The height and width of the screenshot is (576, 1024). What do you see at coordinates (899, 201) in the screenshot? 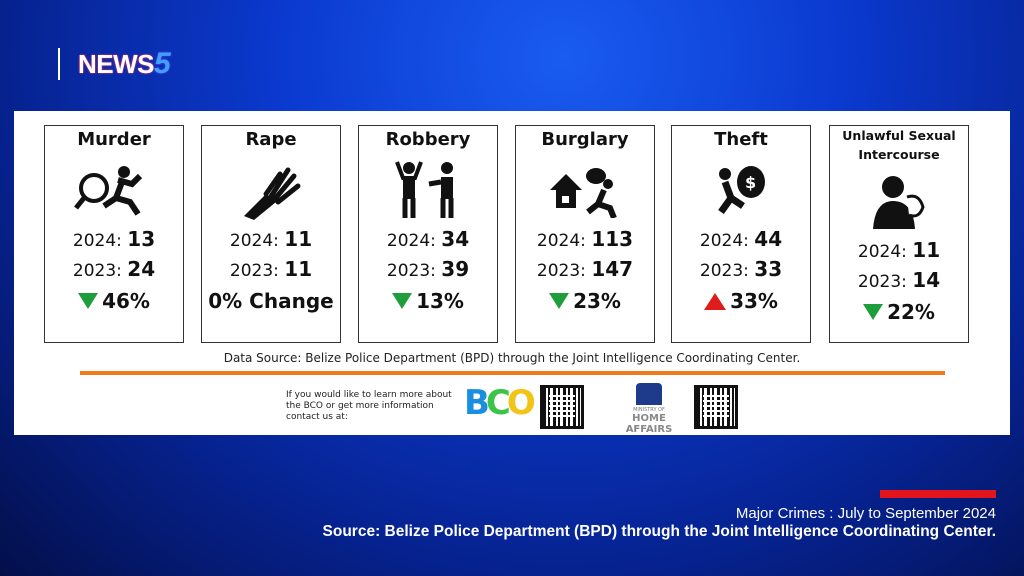
I see `unlawful-sexual-intercourse-icon` at bounding box center [899, 201].